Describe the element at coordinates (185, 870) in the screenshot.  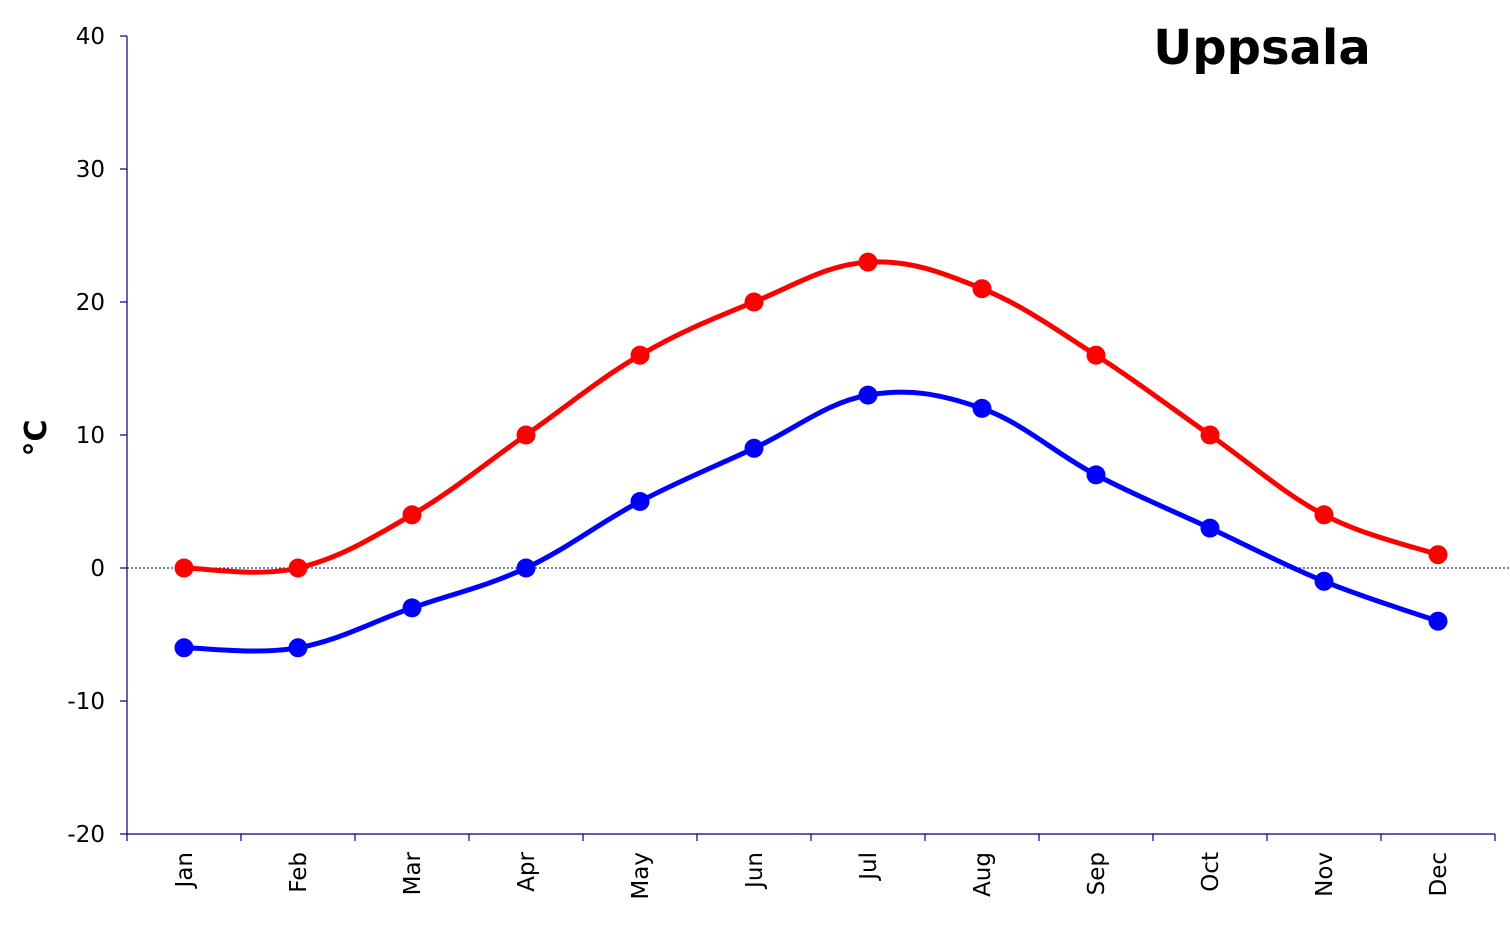
I see `x-tick-label: Jan` at that location.